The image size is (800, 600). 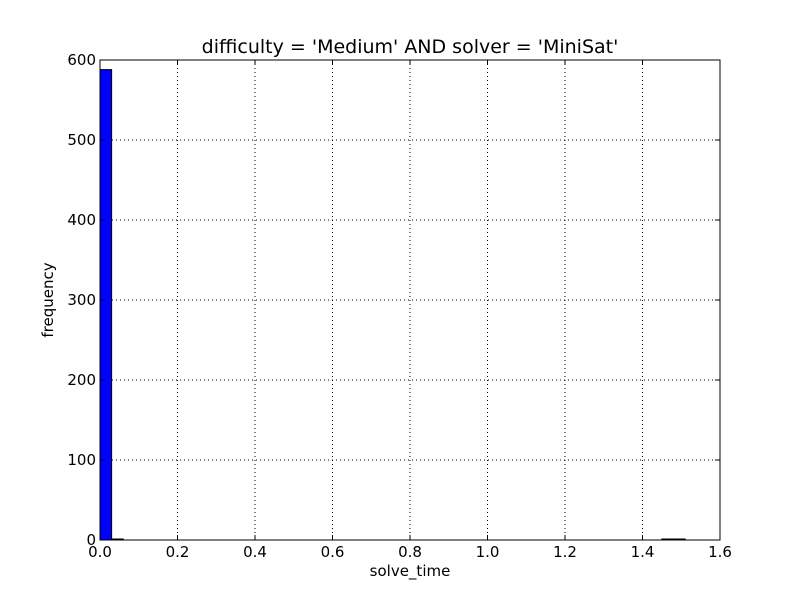 I want to click on y-tick-label: 500, so click(x=81, y=140).